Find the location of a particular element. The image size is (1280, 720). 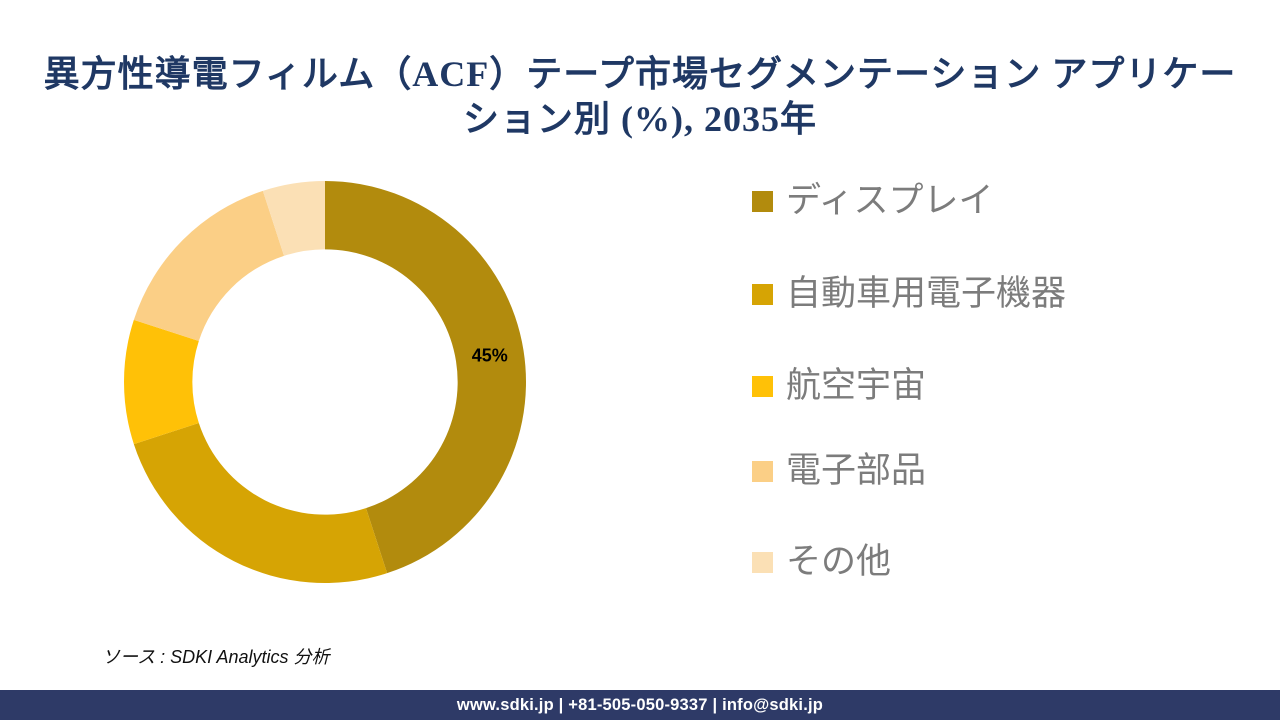

legend-item-electronic-components: 電子部品 is located at coordinates (839, 471).